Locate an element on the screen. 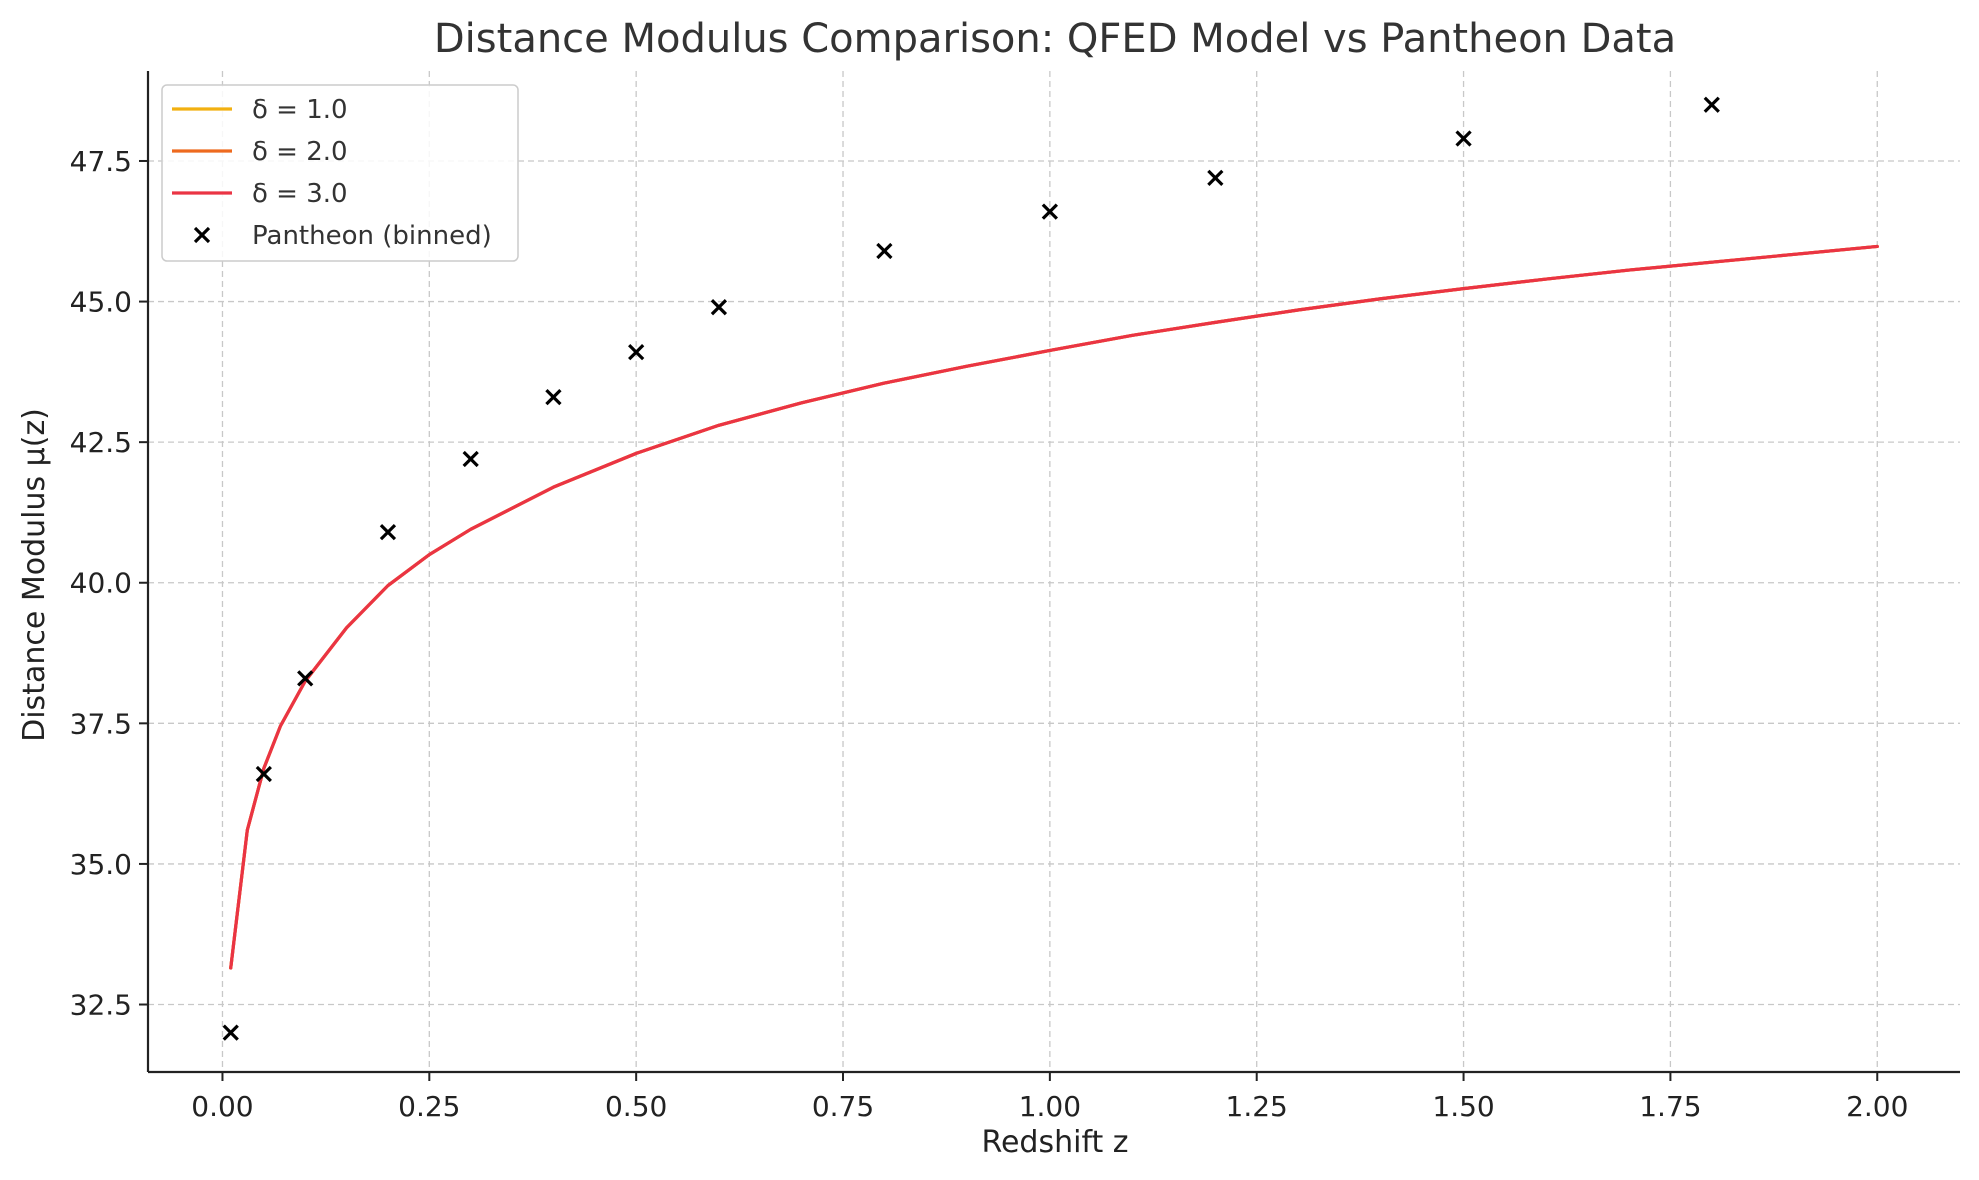 Image resolution: width=1979 pixels, height=1180 pixels. x-tick-label: 1.75 is located at coordinates (1670, 1106).